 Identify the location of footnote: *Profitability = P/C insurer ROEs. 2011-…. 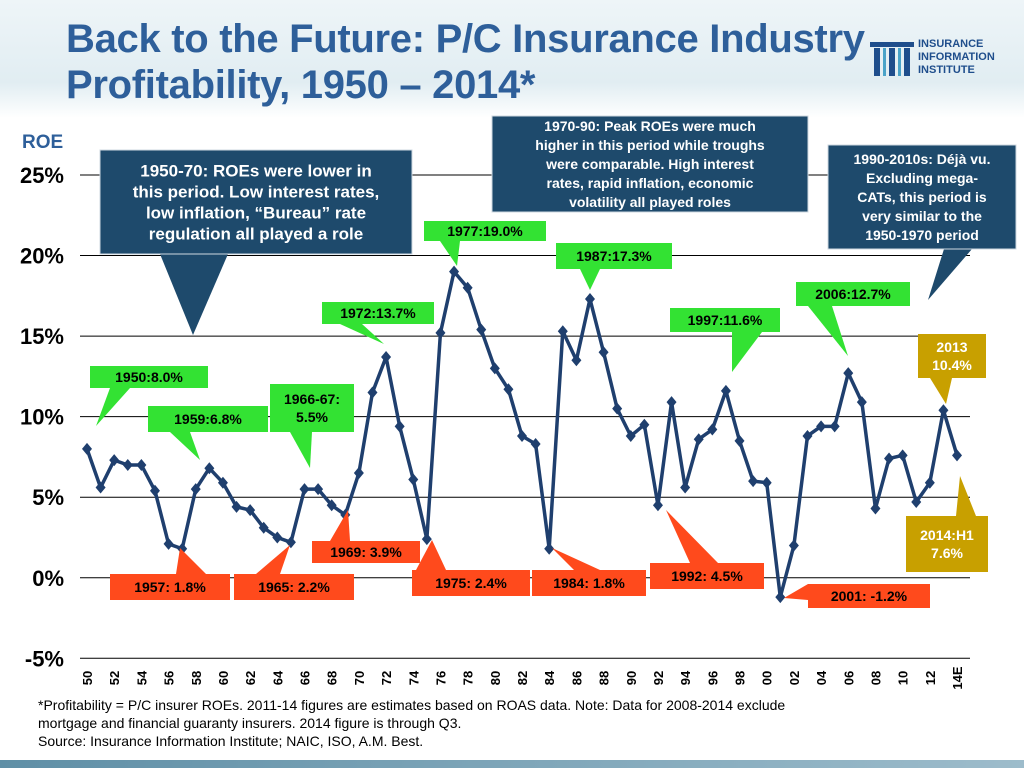
(488, 723).